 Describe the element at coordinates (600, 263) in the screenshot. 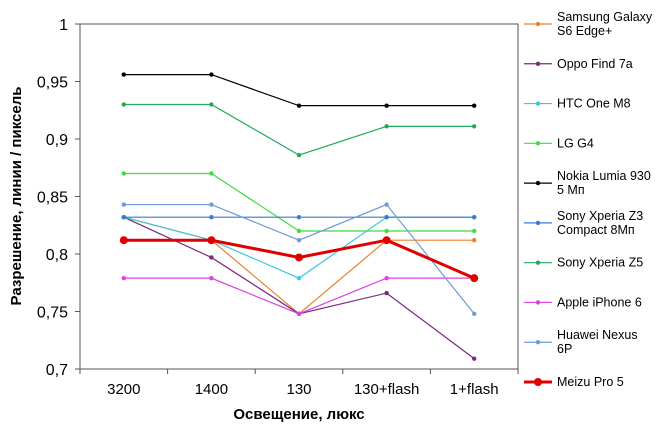

I see `legend-label: Sony Xperia Z5` at that location.